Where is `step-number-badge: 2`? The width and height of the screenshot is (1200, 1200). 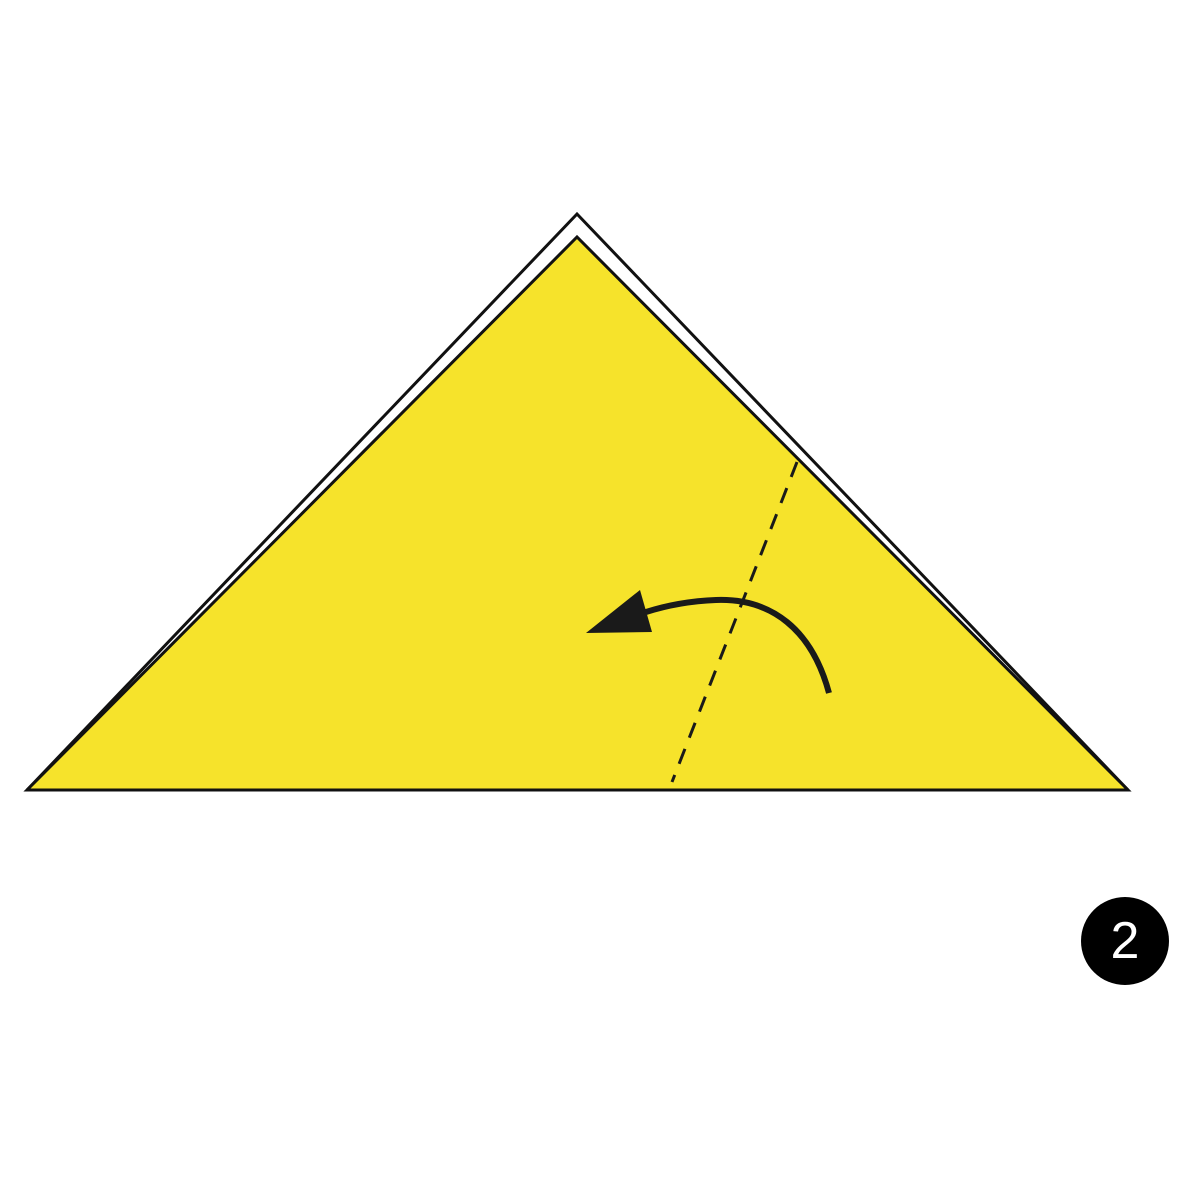 step-number-badge: 2 is located at coordinates (1125, 941).